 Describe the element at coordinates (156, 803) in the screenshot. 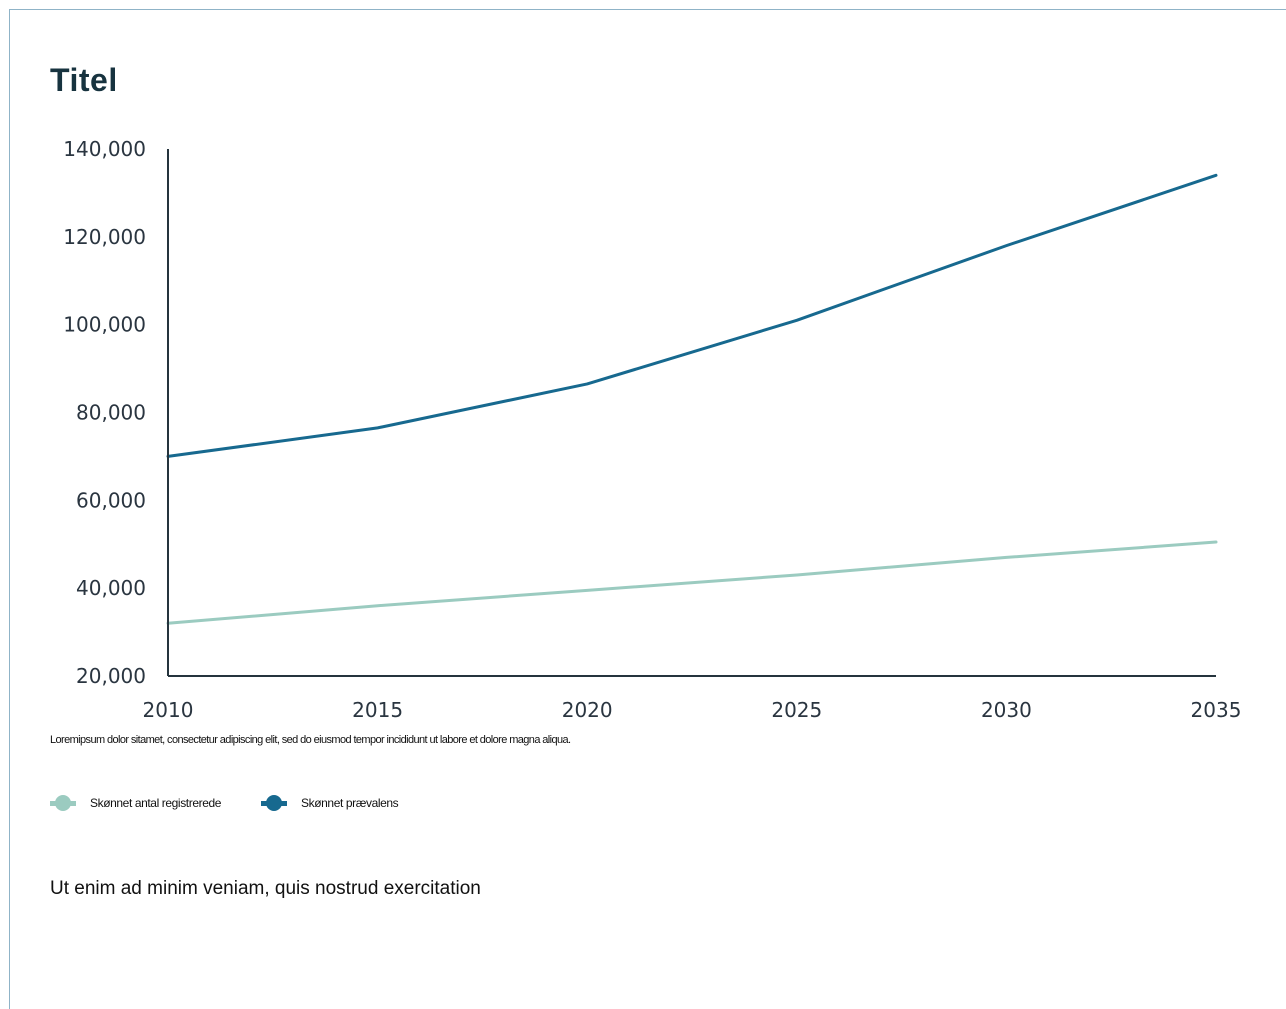

I see `legend-label-registered: Skønnet antal registrerede` at that location.